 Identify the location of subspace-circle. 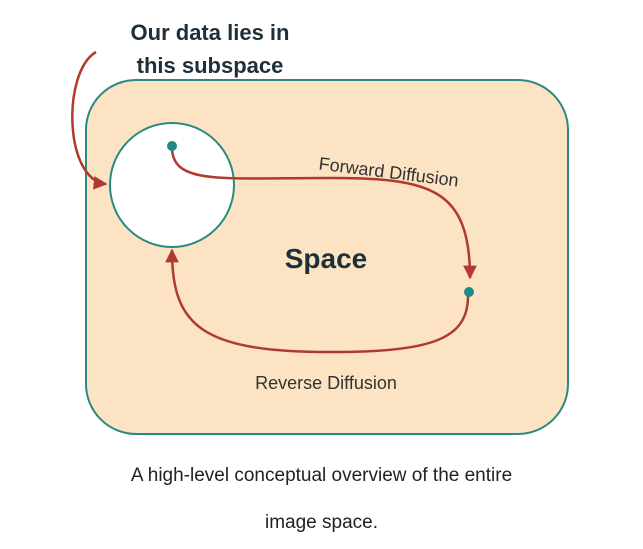
(172, 185).